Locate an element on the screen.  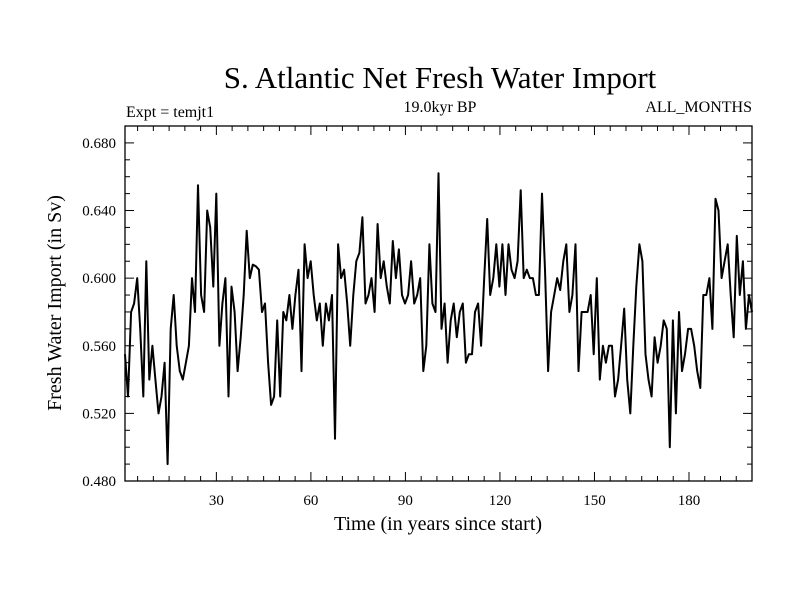
x-axis-label: Time (in years since start) is located at coordinates (438, 524).